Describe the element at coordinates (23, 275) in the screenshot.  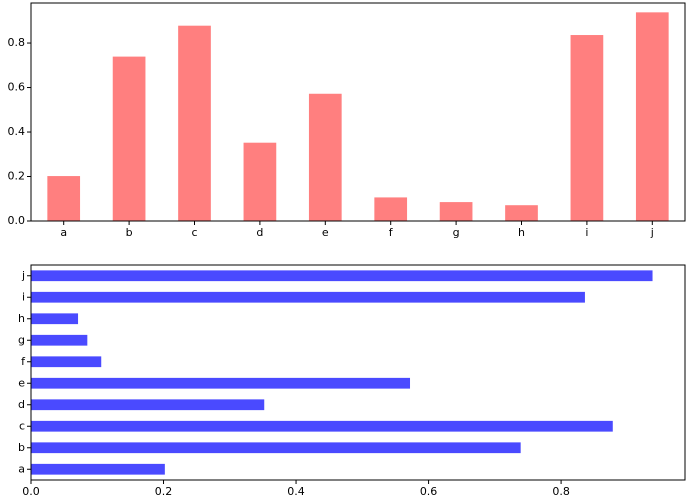
I see `y-tick-label: j` at that location.